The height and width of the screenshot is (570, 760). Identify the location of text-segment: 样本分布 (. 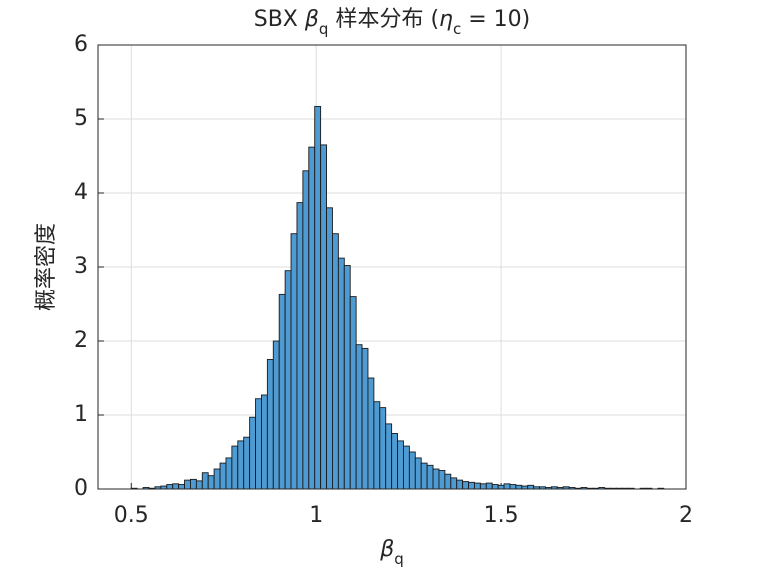
(383, 19).